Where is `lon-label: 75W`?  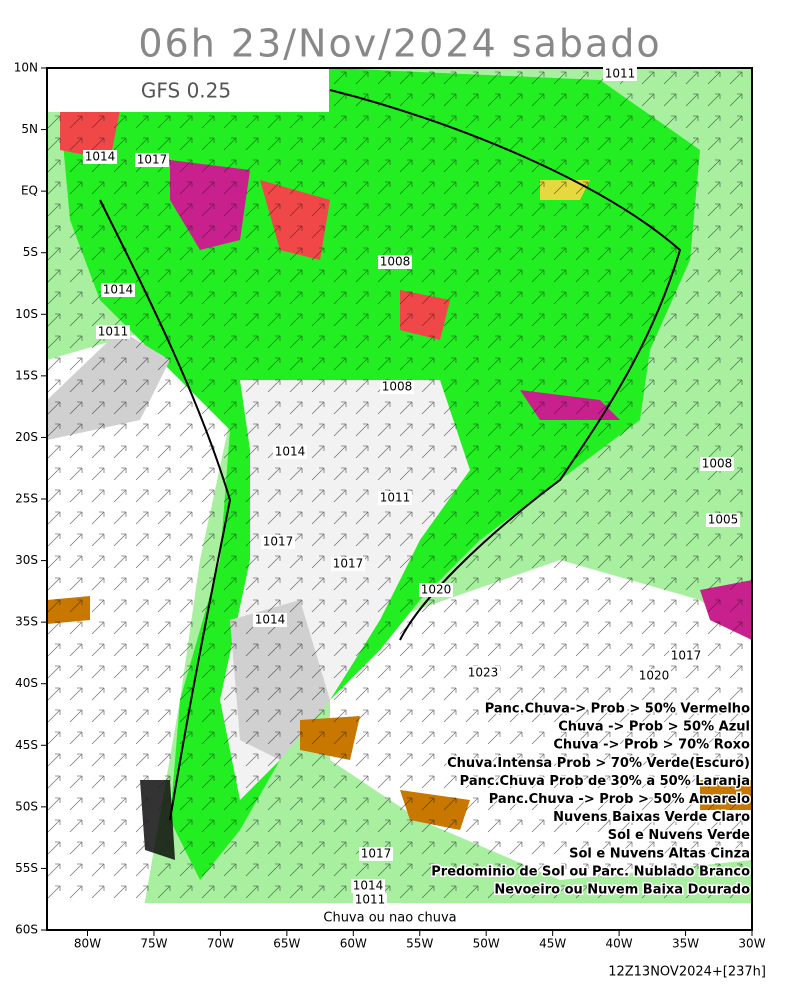 lon-label: 75W is located at coordinates (153, 944).